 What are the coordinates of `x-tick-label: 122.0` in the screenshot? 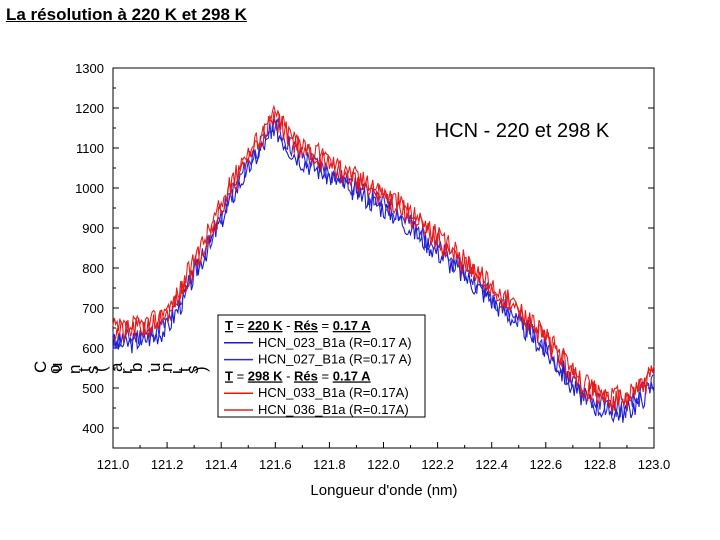 It's located at (383, 464).